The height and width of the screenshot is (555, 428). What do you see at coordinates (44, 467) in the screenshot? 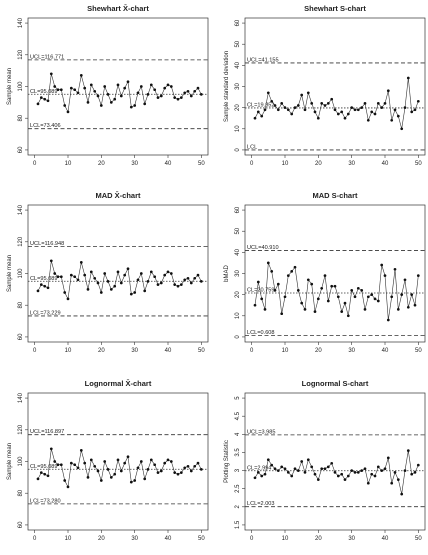
I see `center-label: CL=95.089` at bounding box center [44, 467].